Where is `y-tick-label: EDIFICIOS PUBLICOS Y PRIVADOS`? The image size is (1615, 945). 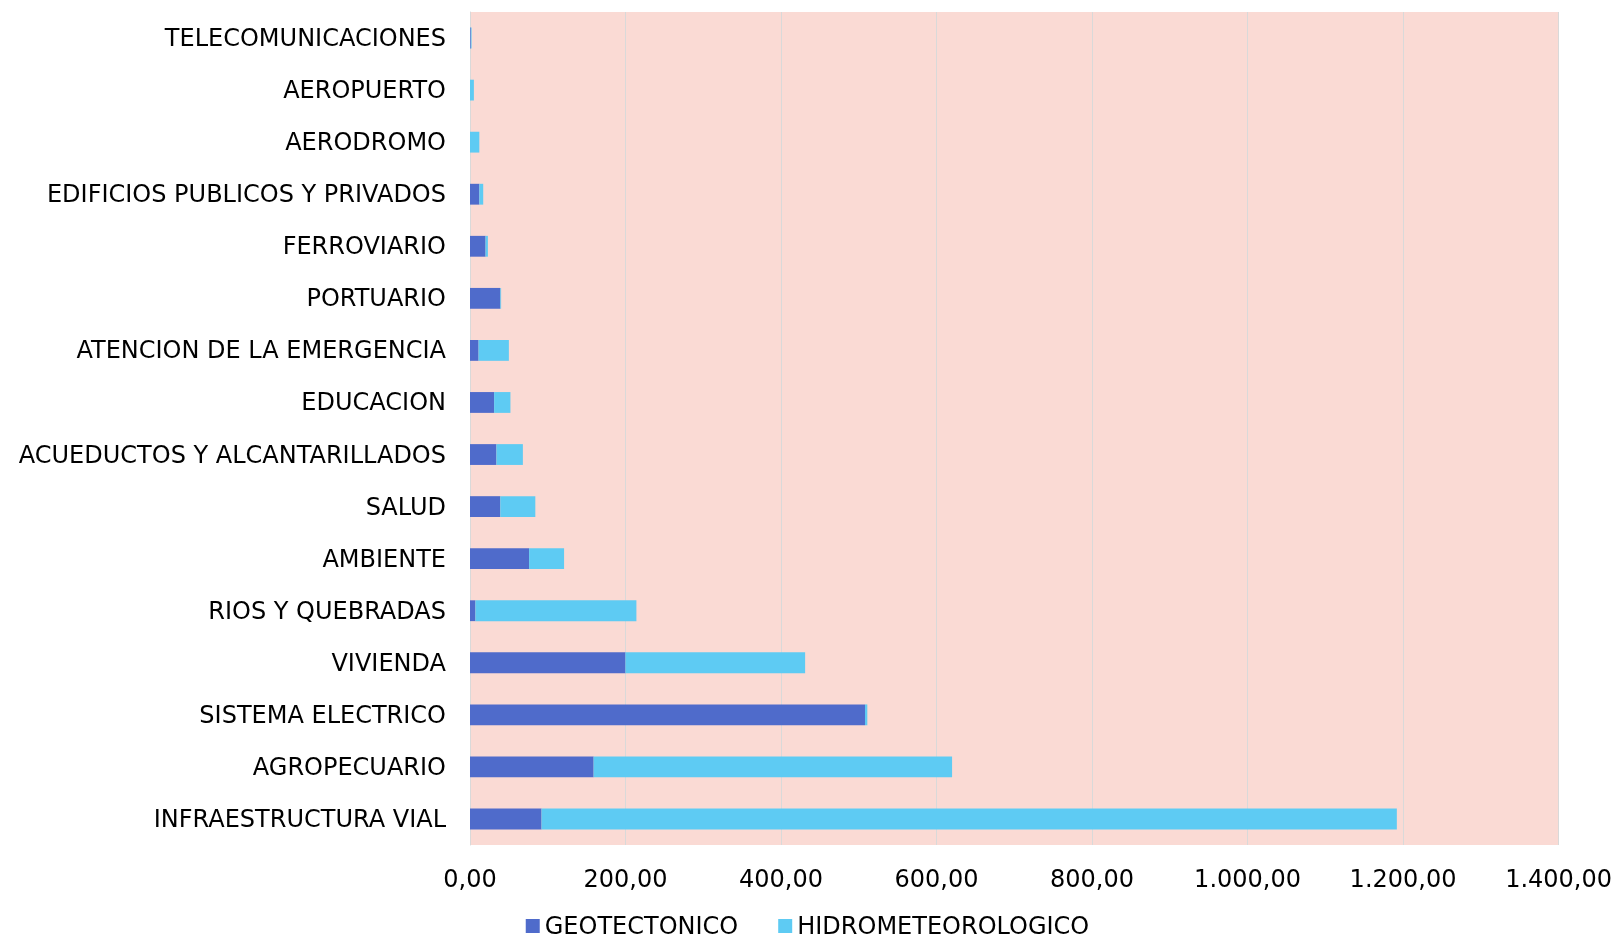
y-tick-label: EDIFICIOS PUBLICOS Y PRIVADOS is located at coordinates (246, 194).